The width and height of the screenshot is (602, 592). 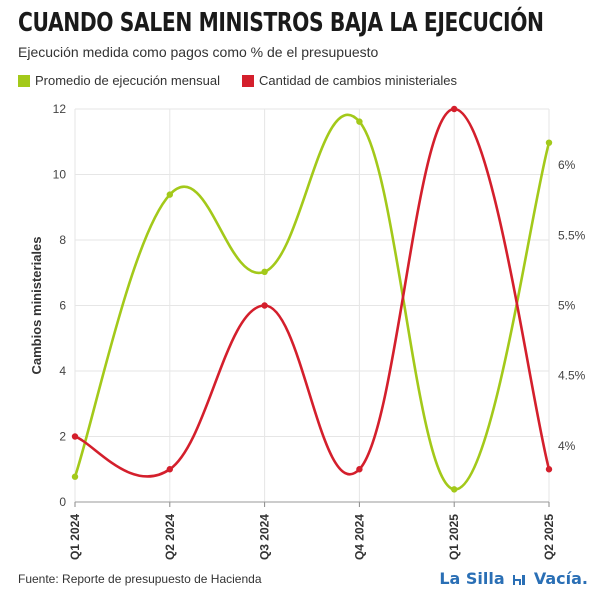 What do you see at coordinates (567, 306) in the screenshot?
I see `right-tick-label: 5%` at bounding box center [567, 306].